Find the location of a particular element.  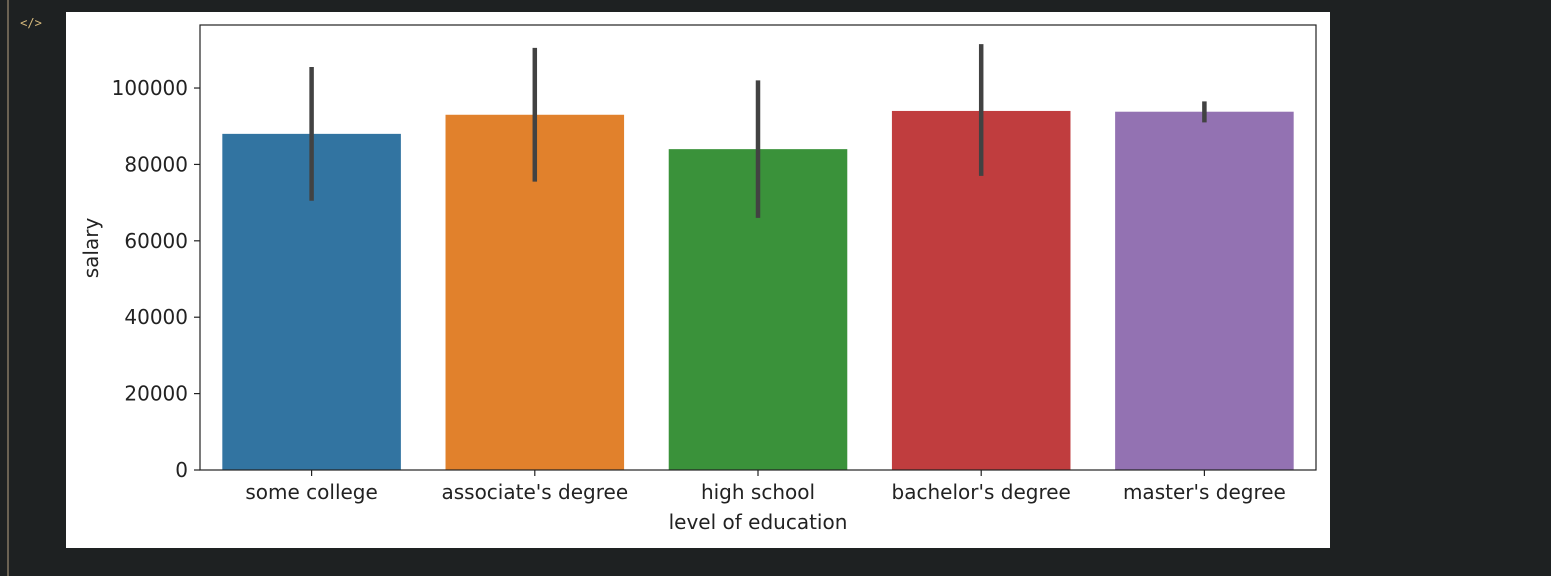

bar-master-s-degree is located at coordinates (1204, 290).